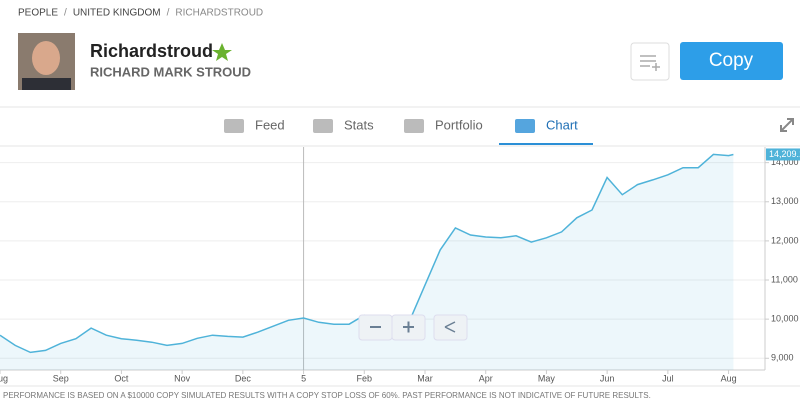 Image resolution: width=800 pixels, height=416 pixels. Describe the element at coordinates (182, 378) in the screenshot. I see `x-tick-label: Nov` at that location.